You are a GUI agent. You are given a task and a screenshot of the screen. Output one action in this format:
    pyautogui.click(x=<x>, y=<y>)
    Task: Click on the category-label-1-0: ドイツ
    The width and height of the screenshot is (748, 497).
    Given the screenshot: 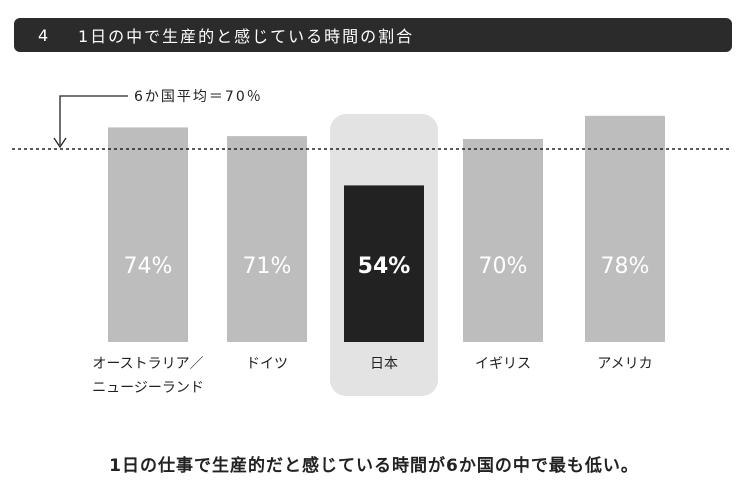 What is the action you would take?
    pyautogui.click(x=267, y=364)
    